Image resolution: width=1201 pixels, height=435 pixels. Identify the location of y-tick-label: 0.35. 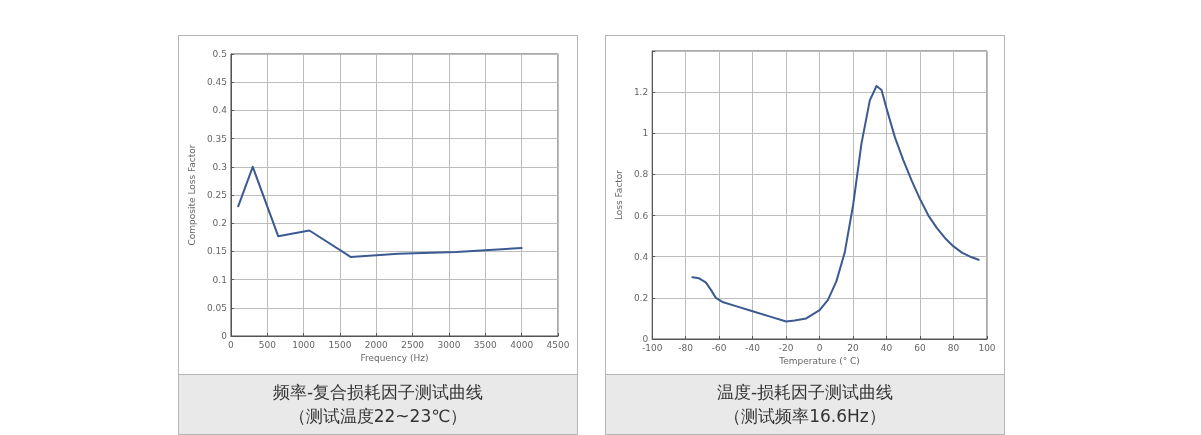
(216, 138).